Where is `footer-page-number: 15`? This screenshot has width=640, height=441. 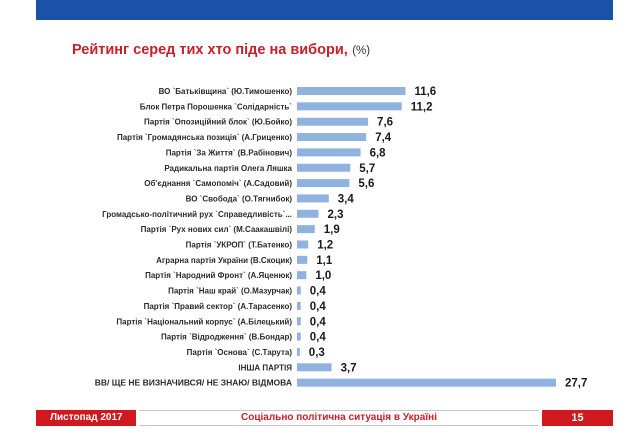
footer-page-number: 15 is located at coordinates (577, 418).